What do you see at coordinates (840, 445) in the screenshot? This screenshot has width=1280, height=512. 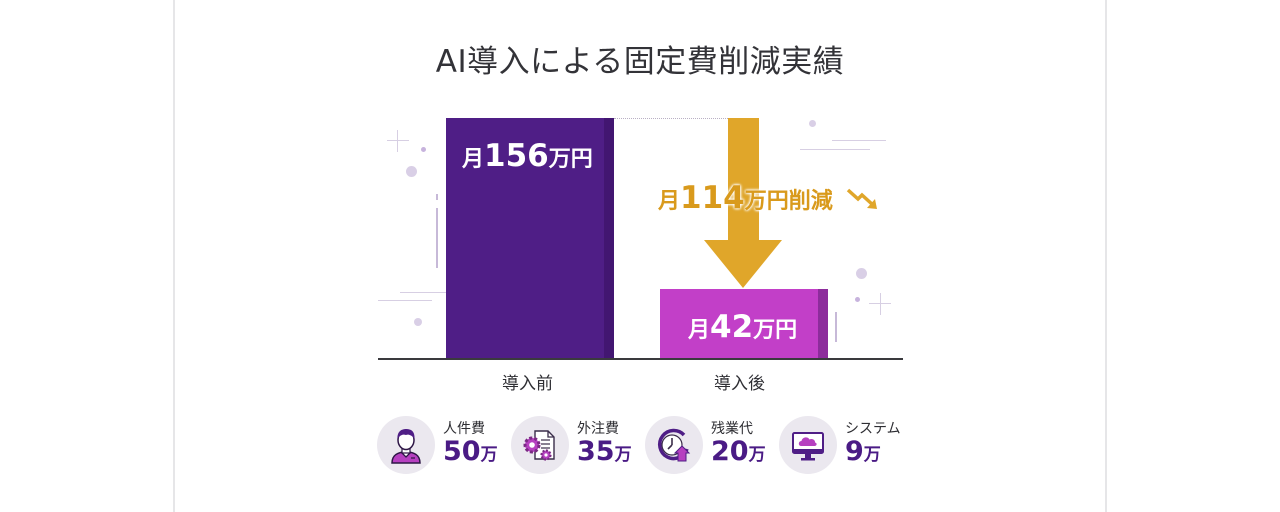 I see `stat-system: システム 9万` at bounding box center [840, 445].